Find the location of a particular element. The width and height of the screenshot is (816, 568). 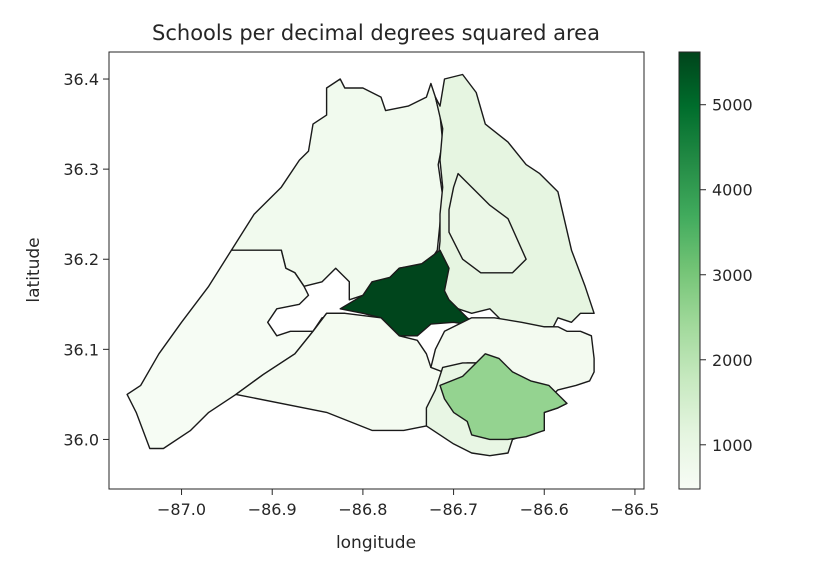

x-axis: −87.0 −86.9 −86.8 −86.7 −86.6 −86.5 is located at coordinates (408, 504).